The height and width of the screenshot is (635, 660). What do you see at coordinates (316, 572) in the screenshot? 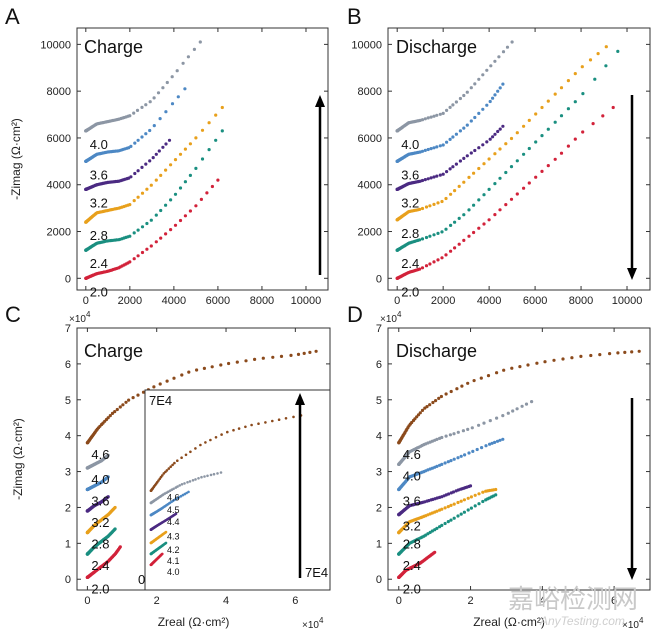
I see `inset-arrow-label: 7E4` at bounding box center [316, 572].